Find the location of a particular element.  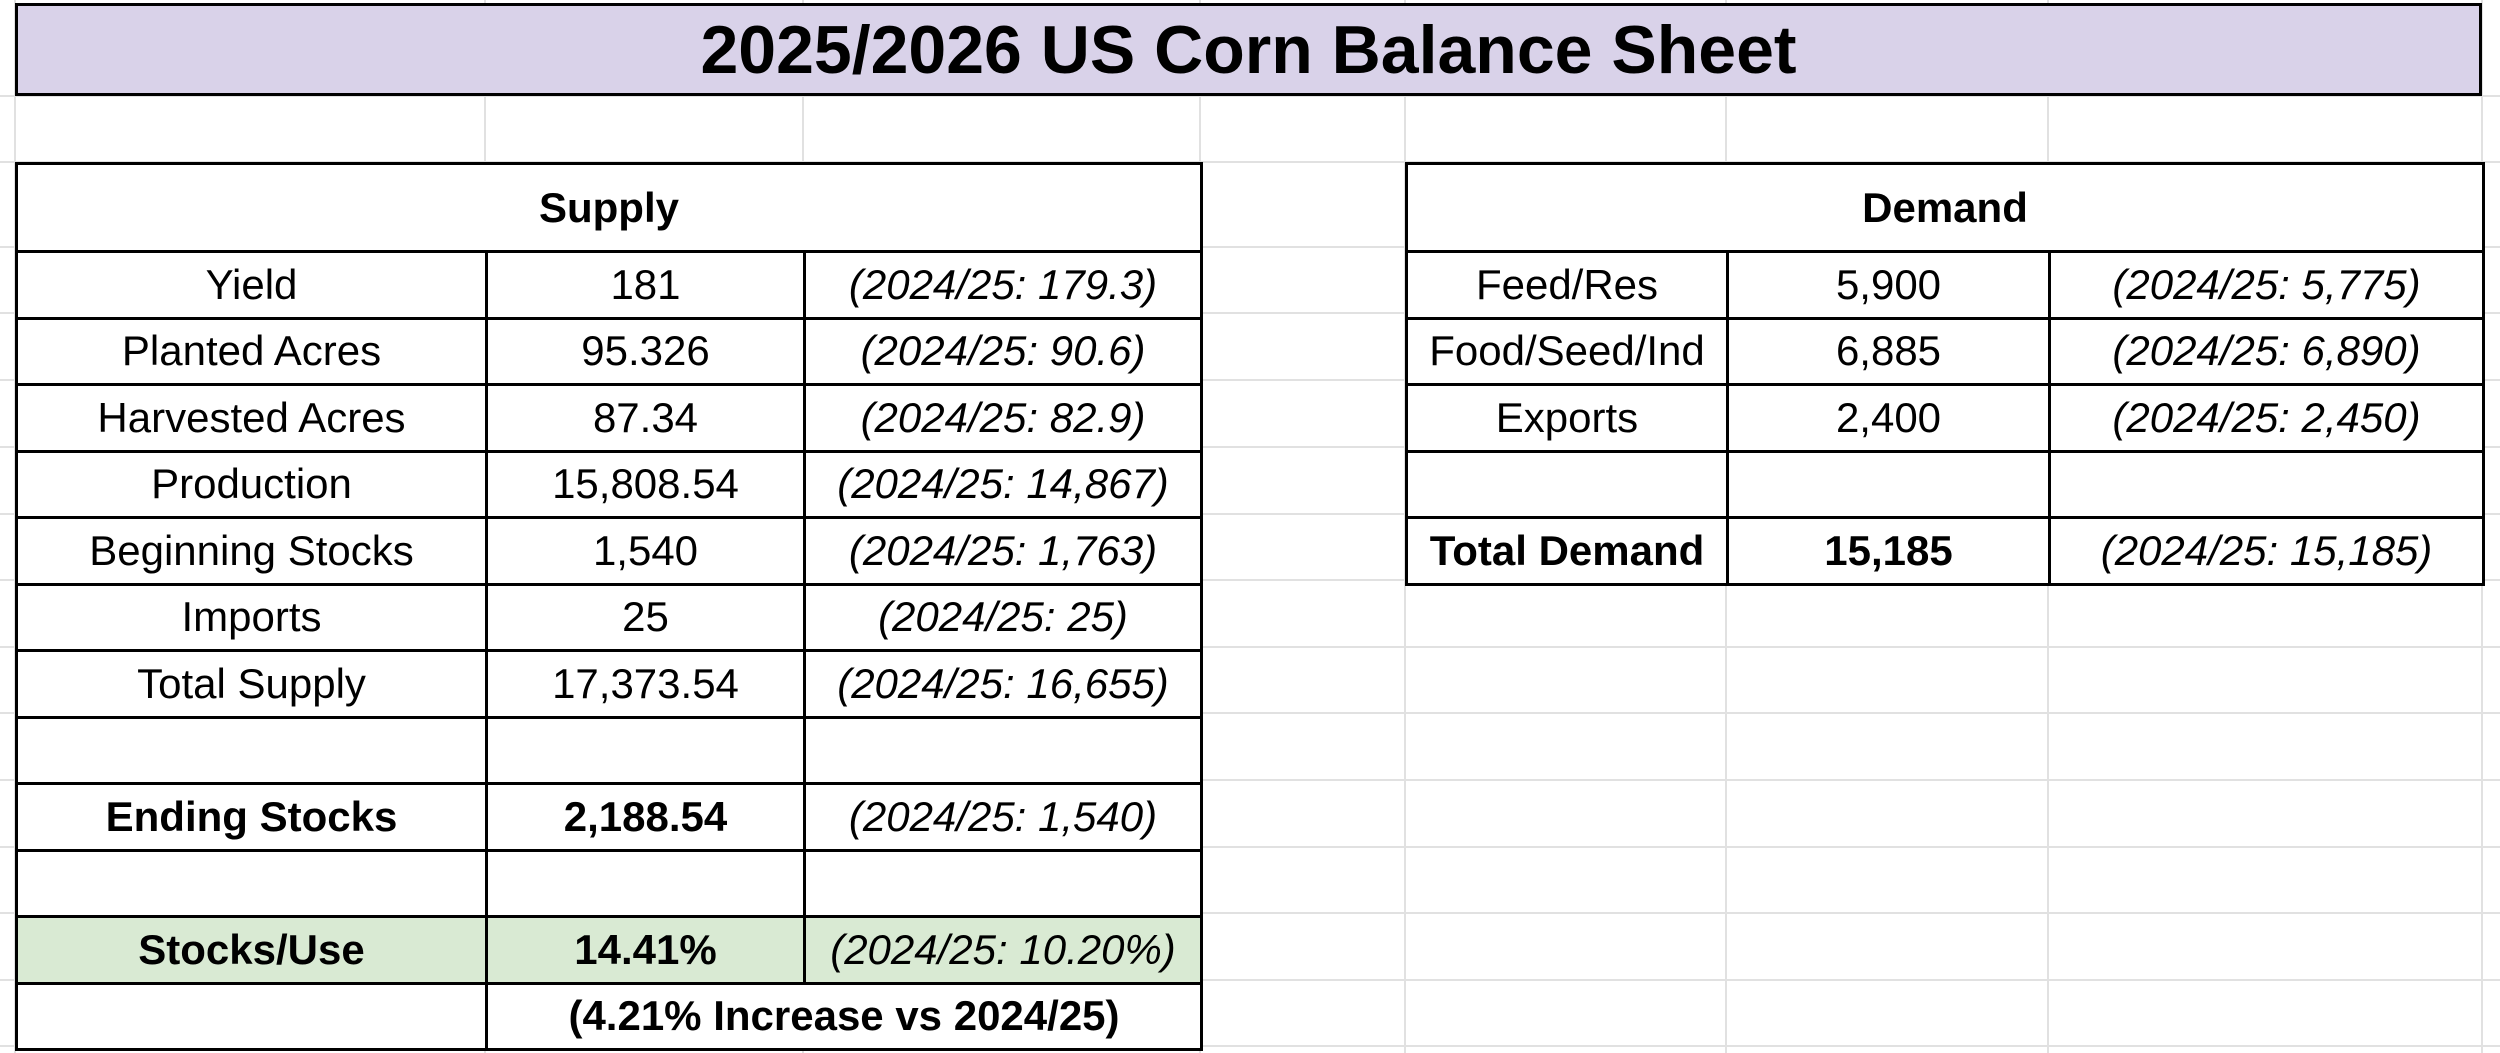

empty-cell is located at coordinates (251, 1016).